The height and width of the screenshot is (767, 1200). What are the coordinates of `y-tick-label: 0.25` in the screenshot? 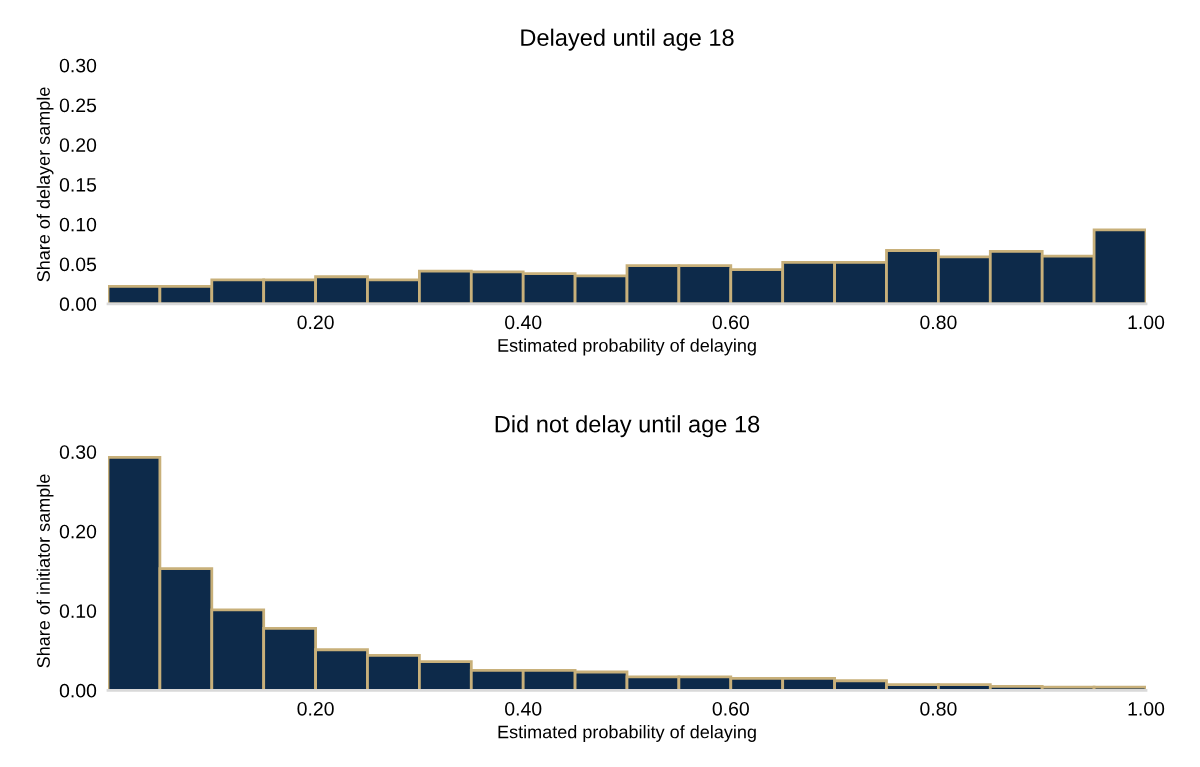 It's located at (78, 105).